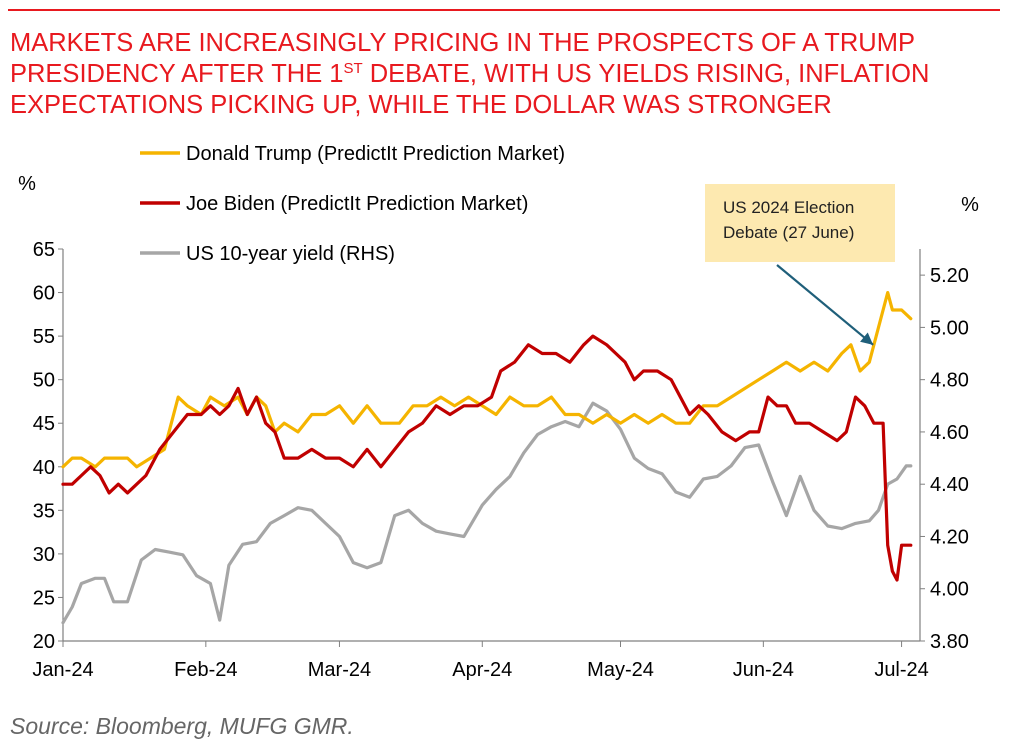 This screenshot has width=1022, height=756. What do you see at coordinates (27, 184) in the screenshot?
I see `y-left-axis-label: %` at bounding box center [27, 184].